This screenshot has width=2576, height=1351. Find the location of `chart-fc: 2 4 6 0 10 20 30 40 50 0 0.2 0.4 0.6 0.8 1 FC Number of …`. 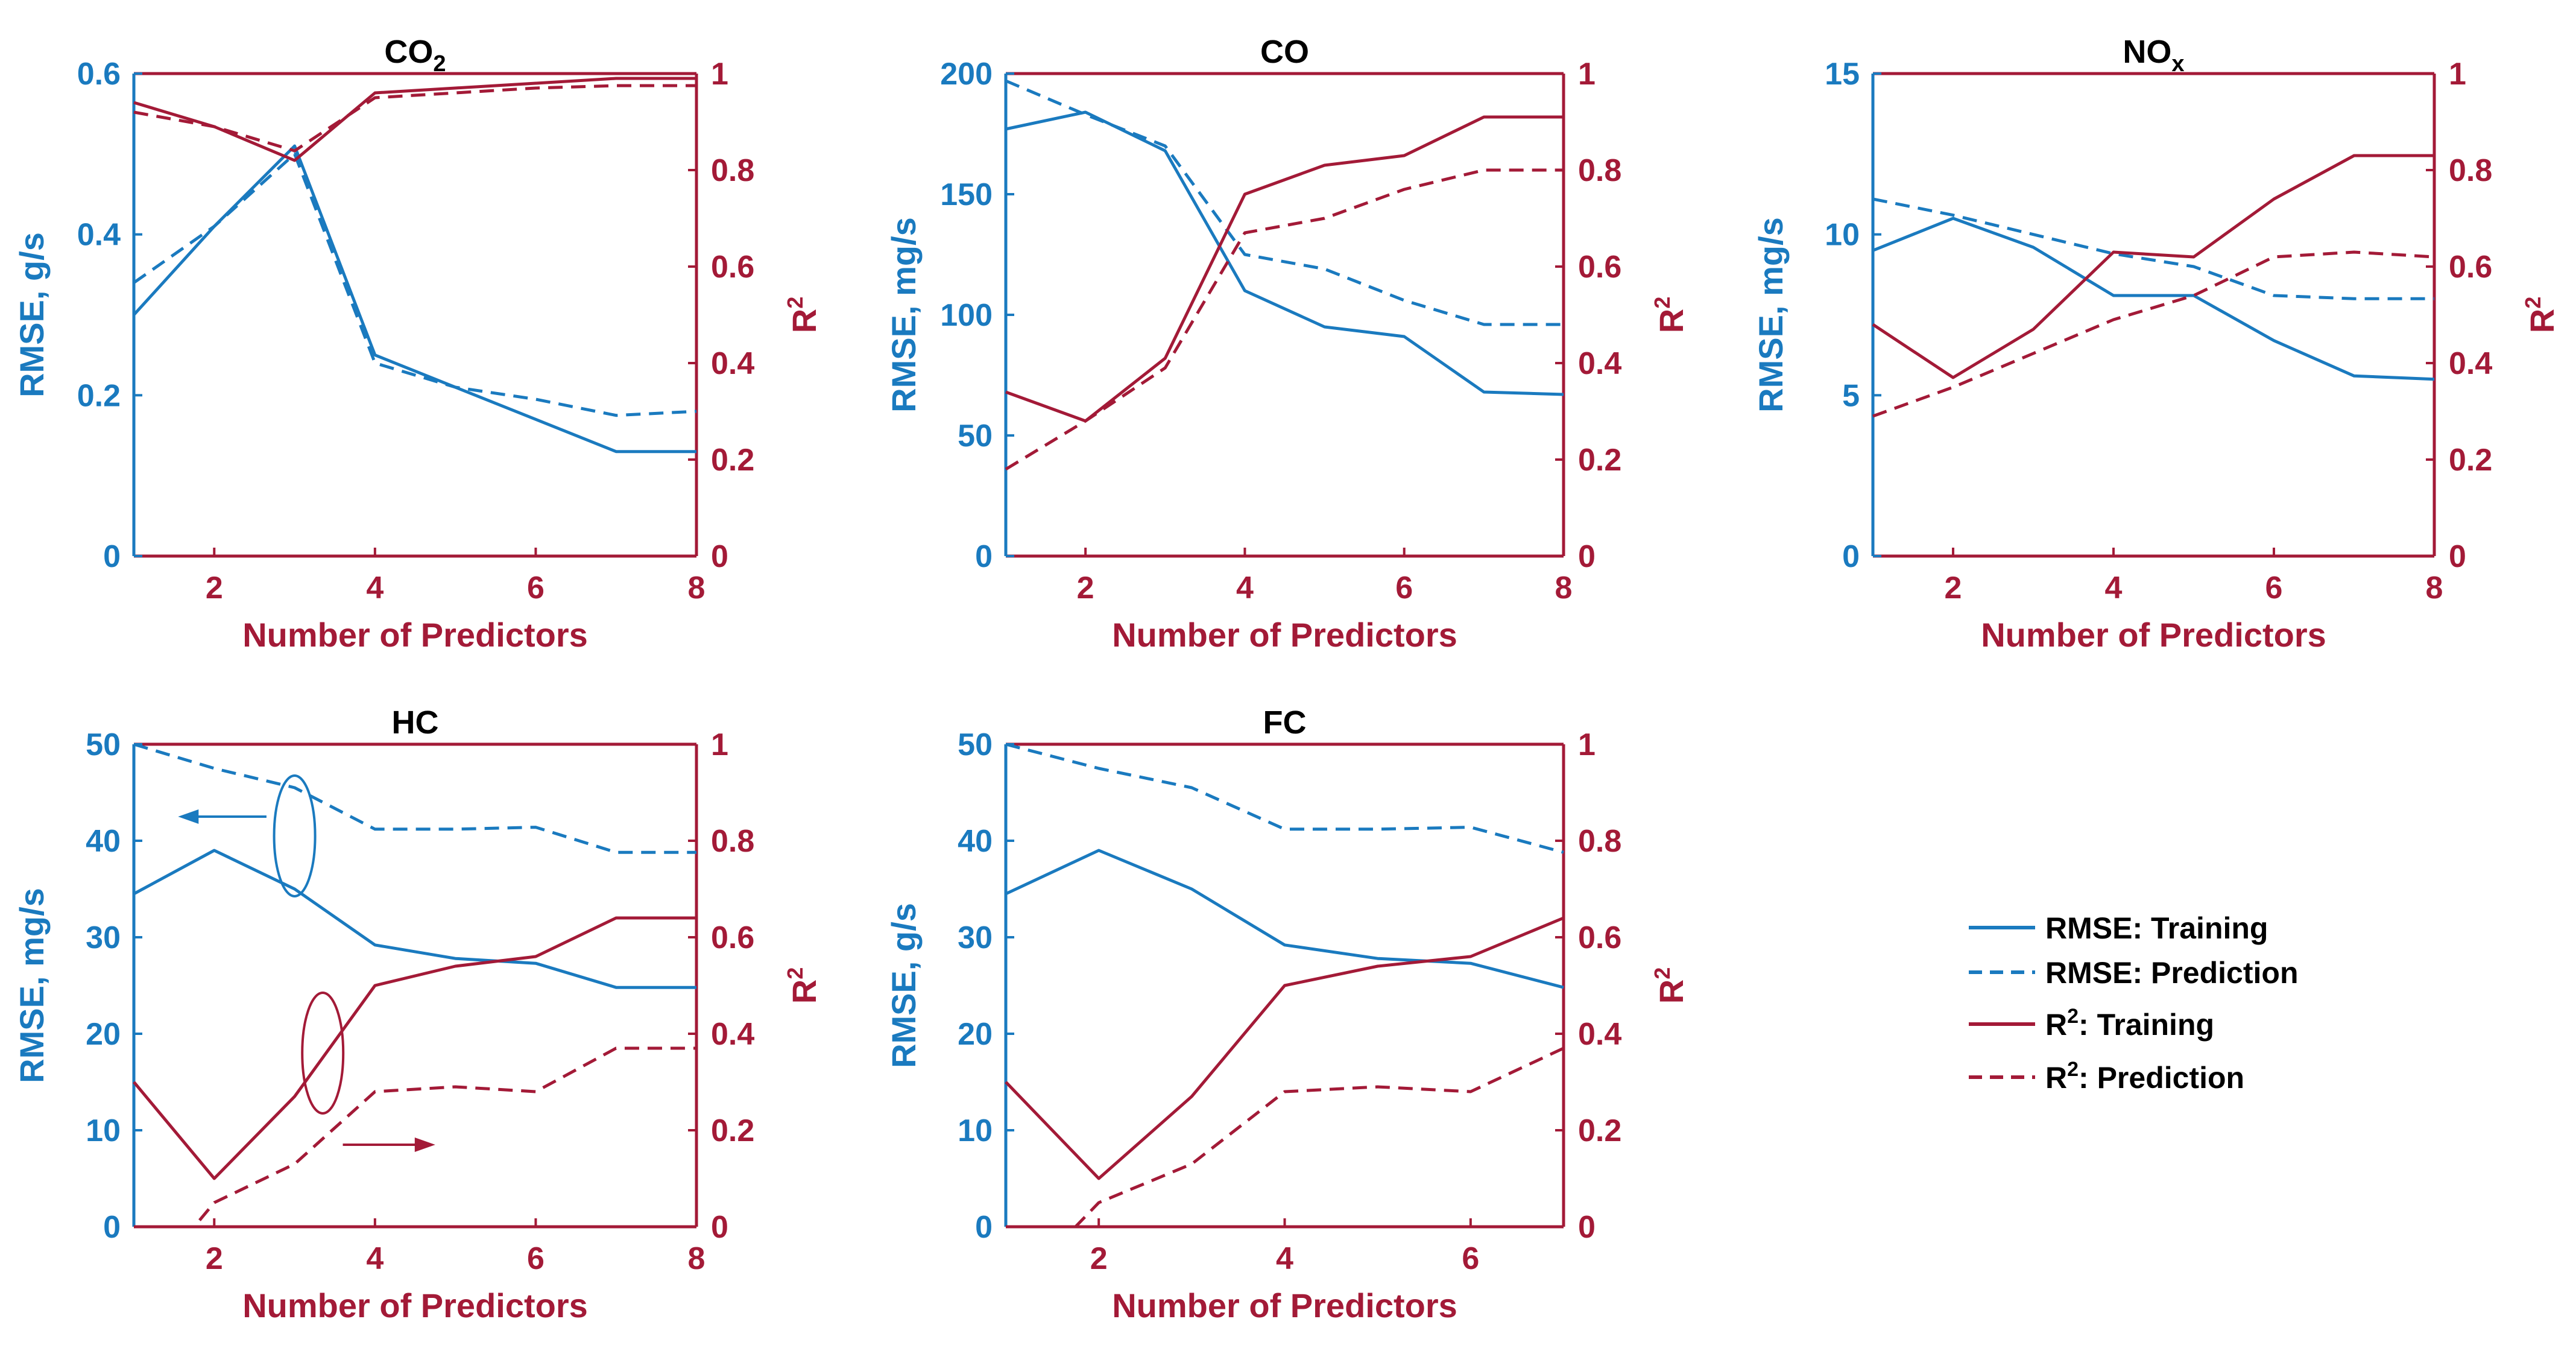

chart-fc: 2 4 6 0 10 20 30 40 50 0 0.2 0.4 0.6 0.8 1 FC Number of … is located at coordinates (1287, 1014).